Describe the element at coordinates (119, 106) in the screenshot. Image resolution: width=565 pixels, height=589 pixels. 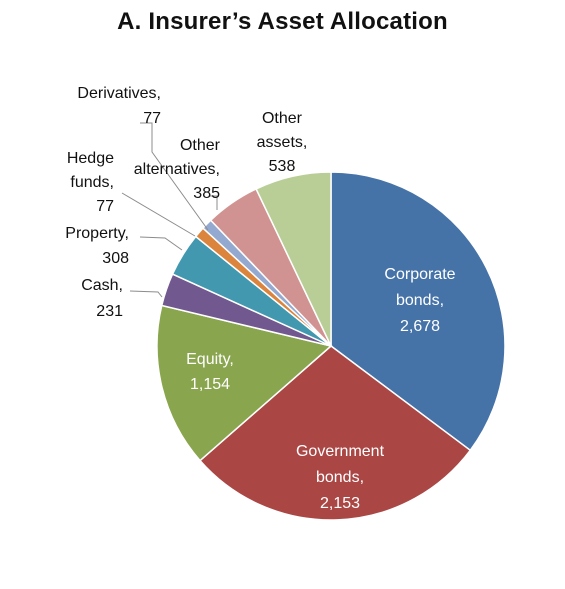
I see `slice-label-derivatives: Derivatives, 77` at that location.